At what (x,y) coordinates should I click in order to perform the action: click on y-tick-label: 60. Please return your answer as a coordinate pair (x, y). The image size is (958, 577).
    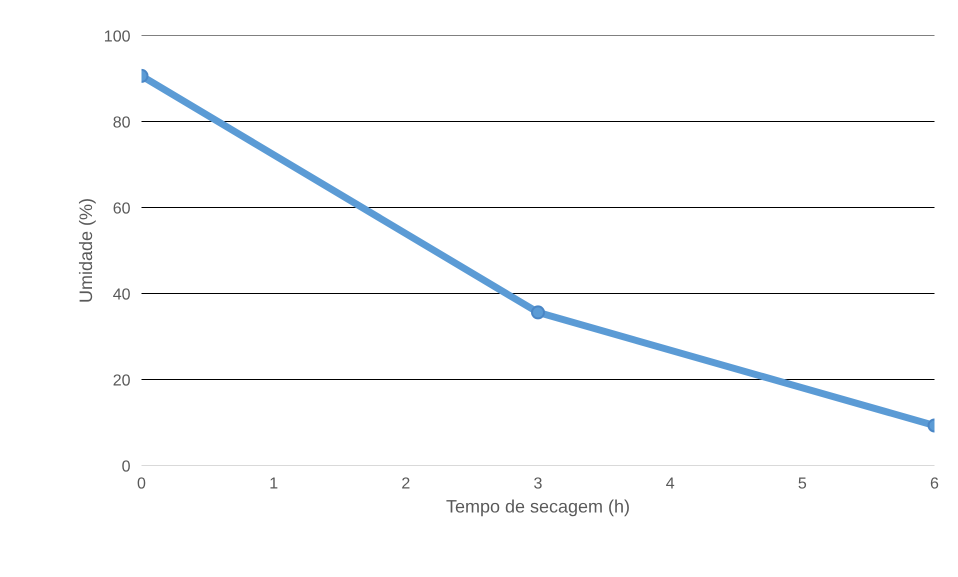
    Looking at the image, I should click on (121, 209).